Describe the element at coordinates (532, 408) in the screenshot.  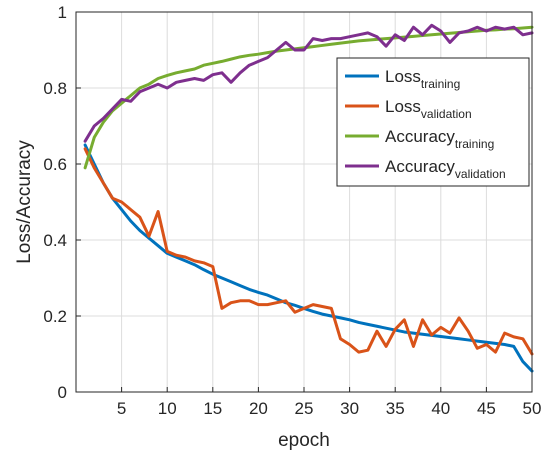
I see `x-tick-label: 50` at that location.